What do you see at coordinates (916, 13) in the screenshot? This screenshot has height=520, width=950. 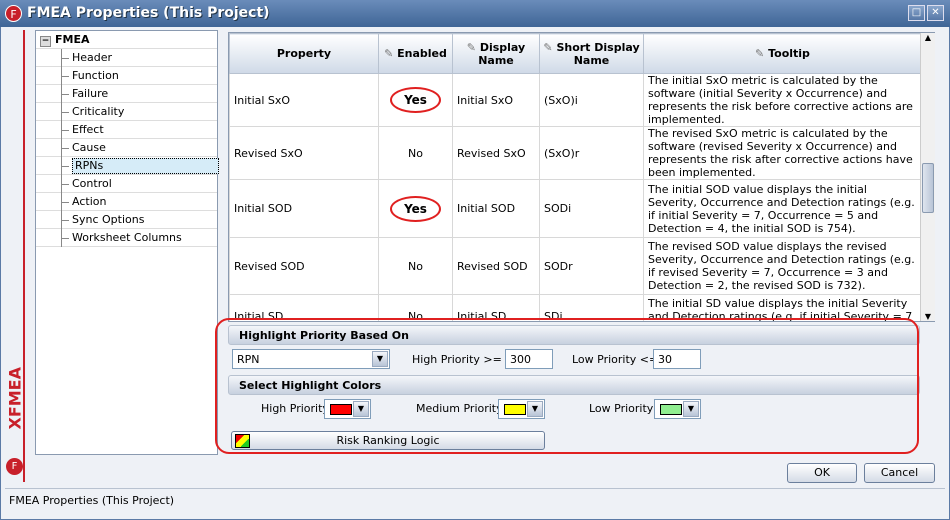 I see `maximize-button: □` at bounding box center [916, 13].